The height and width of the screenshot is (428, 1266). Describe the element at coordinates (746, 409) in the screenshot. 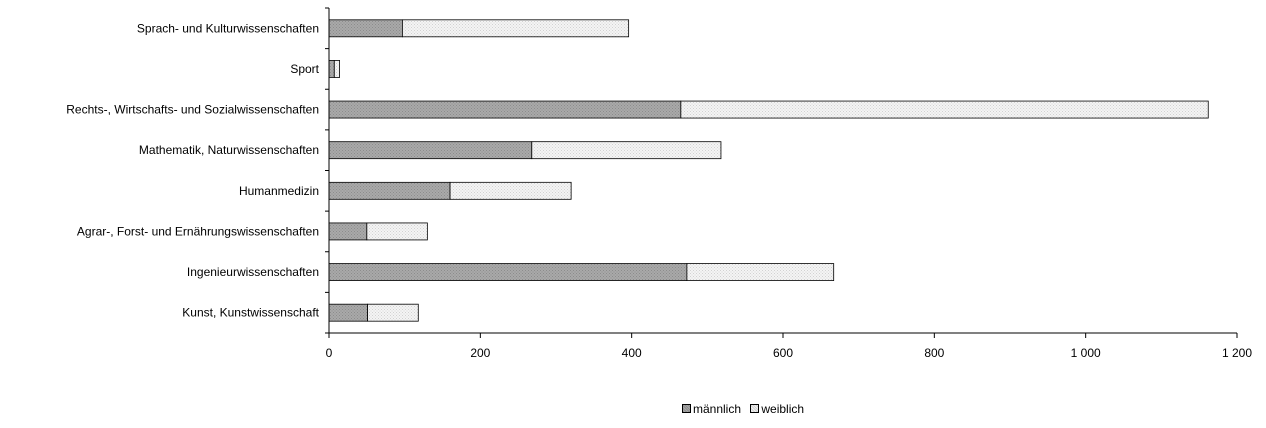

I see `chart-legend: männlich weiblich` at that location.